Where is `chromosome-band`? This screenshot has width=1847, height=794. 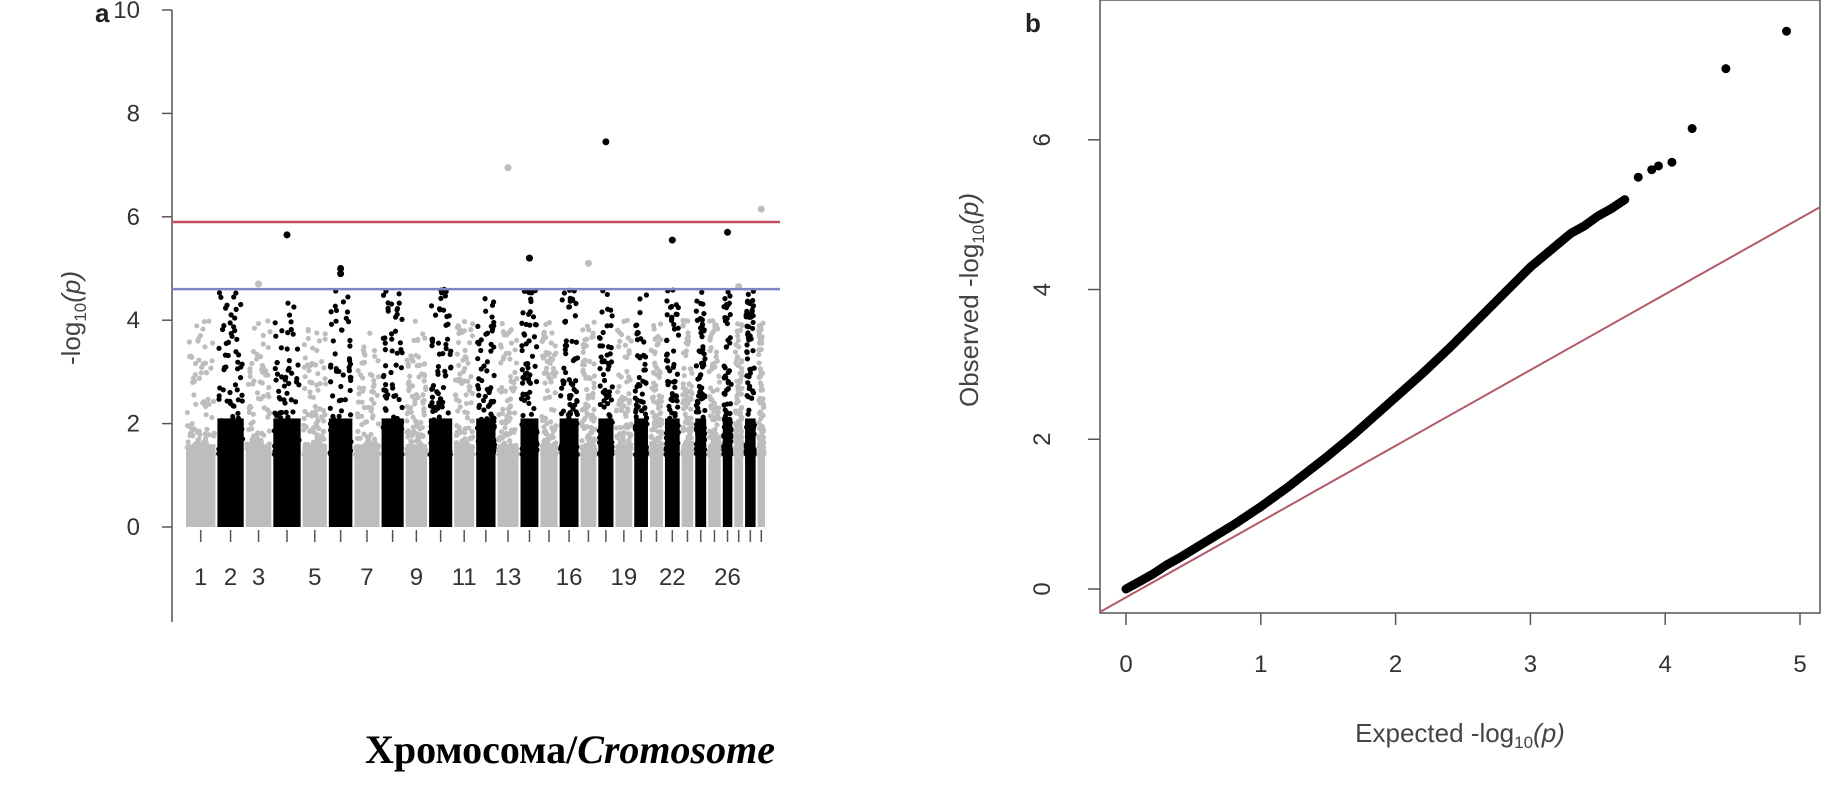
chromosome-band is located at coordinates (701, 472).